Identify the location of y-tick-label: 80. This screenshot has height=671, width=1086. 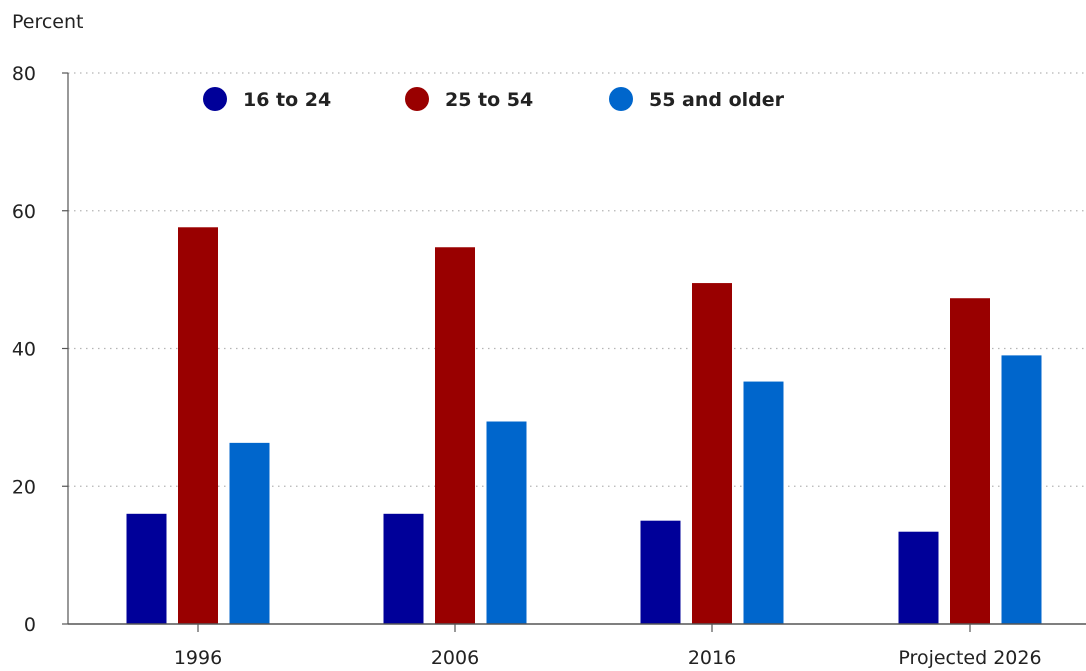
(24, 74).